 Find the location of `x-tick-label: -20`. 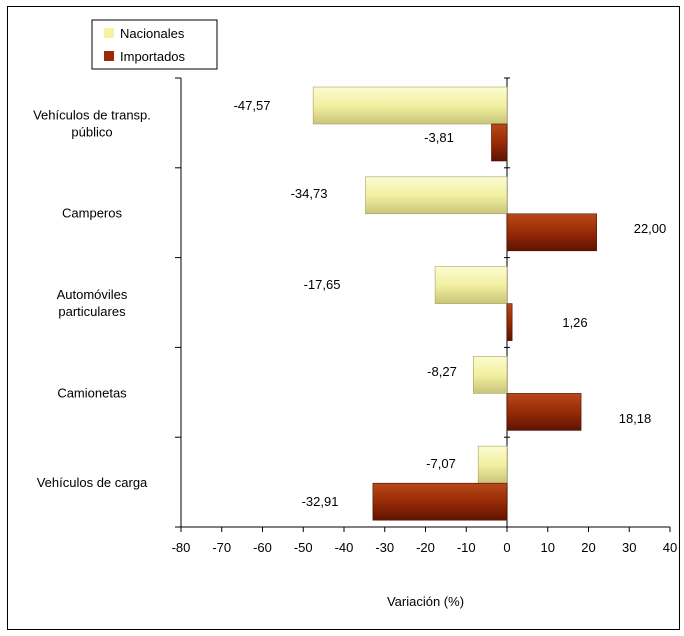

x-tick-label: -20 is located at coordinates (425, 547).